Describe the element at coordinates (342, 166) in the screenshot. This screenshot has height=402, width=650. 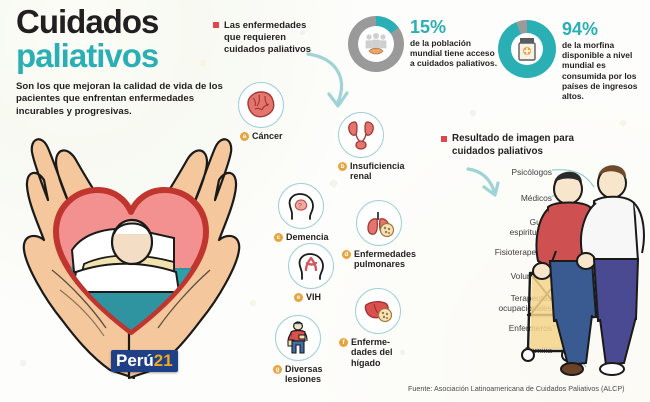
I see `disease-letter: b` at that location.